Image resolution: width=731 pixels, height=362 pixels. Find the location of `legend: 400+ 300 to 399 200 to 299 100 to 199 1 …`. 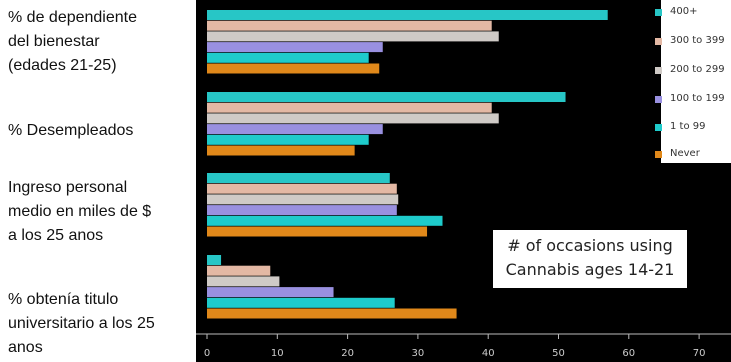

legend: 400+ 300 to 399 200 to 299 100 to 199 1 … is located at coordinates (693, 83).